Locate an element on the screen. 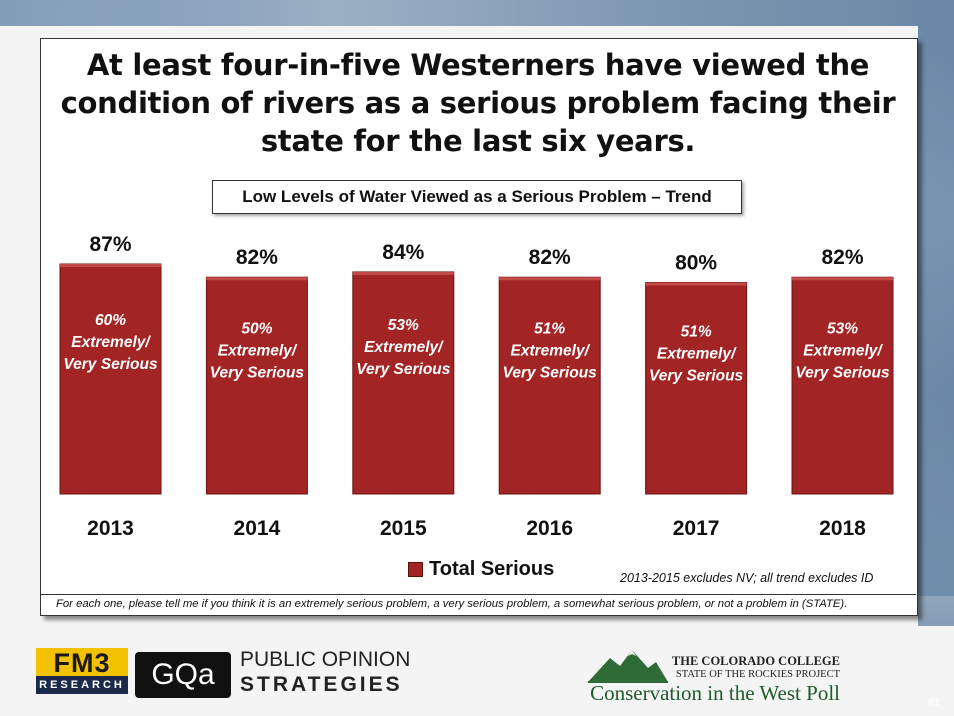  bar-inner-label-2016-2: Very Serious is located at coordinates (550, 372).